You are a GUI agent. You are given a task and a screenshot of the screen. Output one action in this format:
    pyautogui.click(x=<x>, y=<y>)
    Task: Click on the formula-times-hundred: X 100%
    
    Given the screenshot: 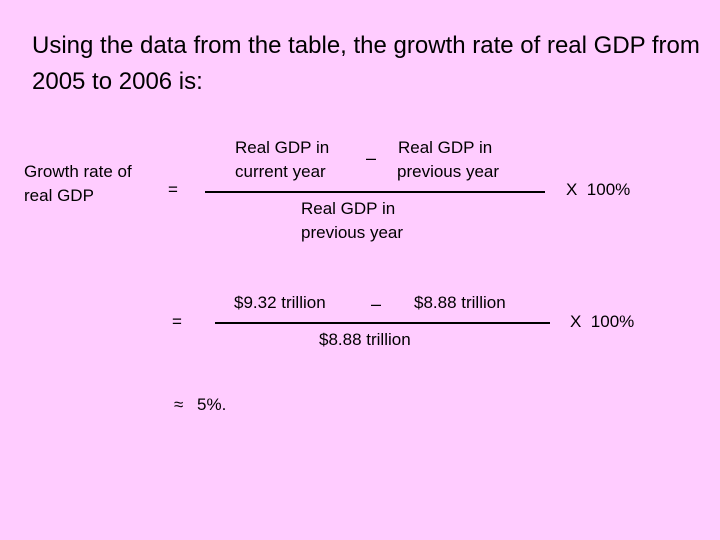 What is the action you would take?
    pyautogui.click(x=598, y=189)
    